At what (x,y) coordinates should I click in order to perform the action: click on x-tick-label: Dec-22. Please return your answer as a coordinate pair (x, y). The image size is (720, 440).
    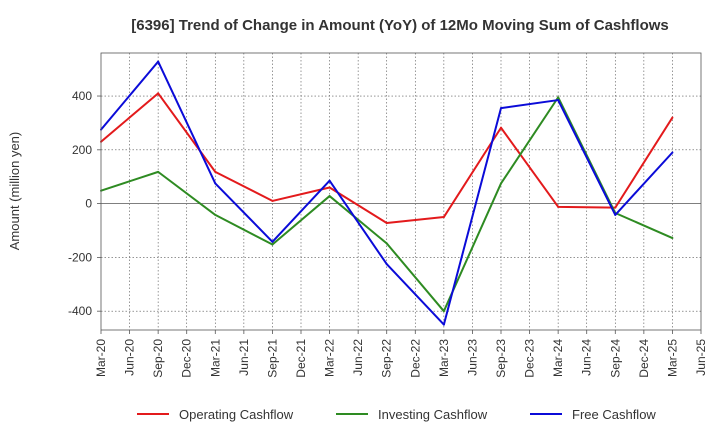
    Looking at the image, I should click on (415, 358).